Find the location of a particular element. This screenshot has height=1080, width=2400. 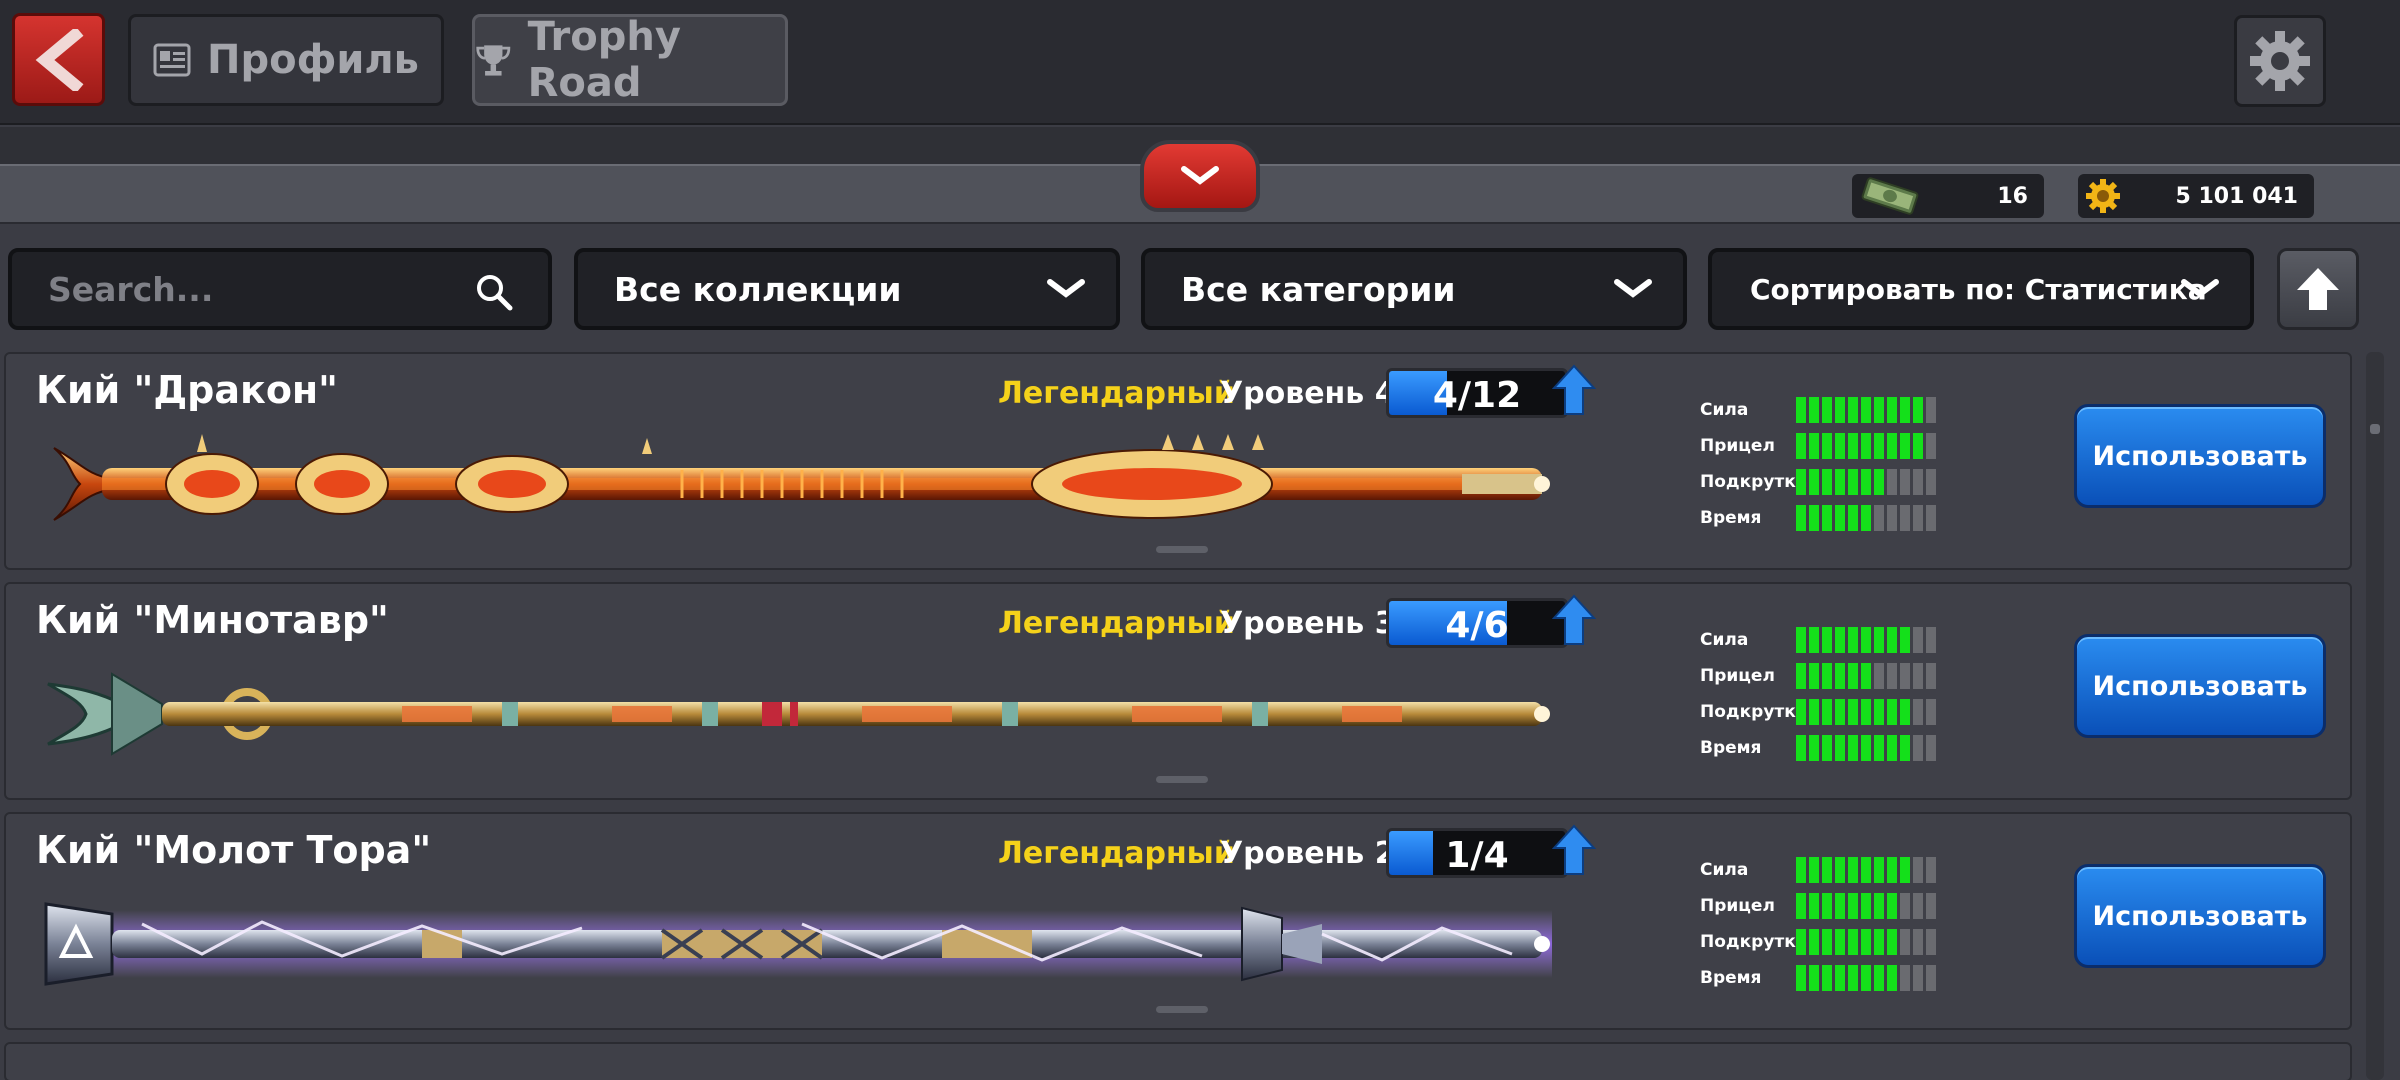

coin-balance: 5 101 041 is located at coordinates (2196, 196).